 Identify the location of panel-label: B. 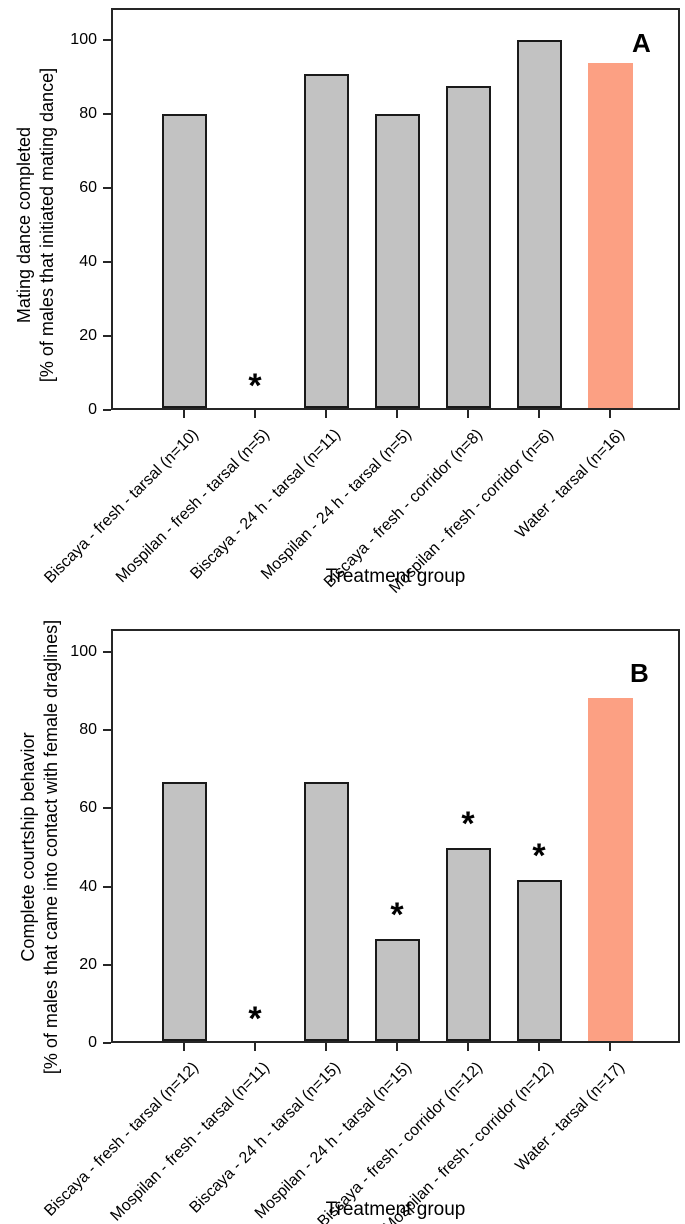
(639, 673).